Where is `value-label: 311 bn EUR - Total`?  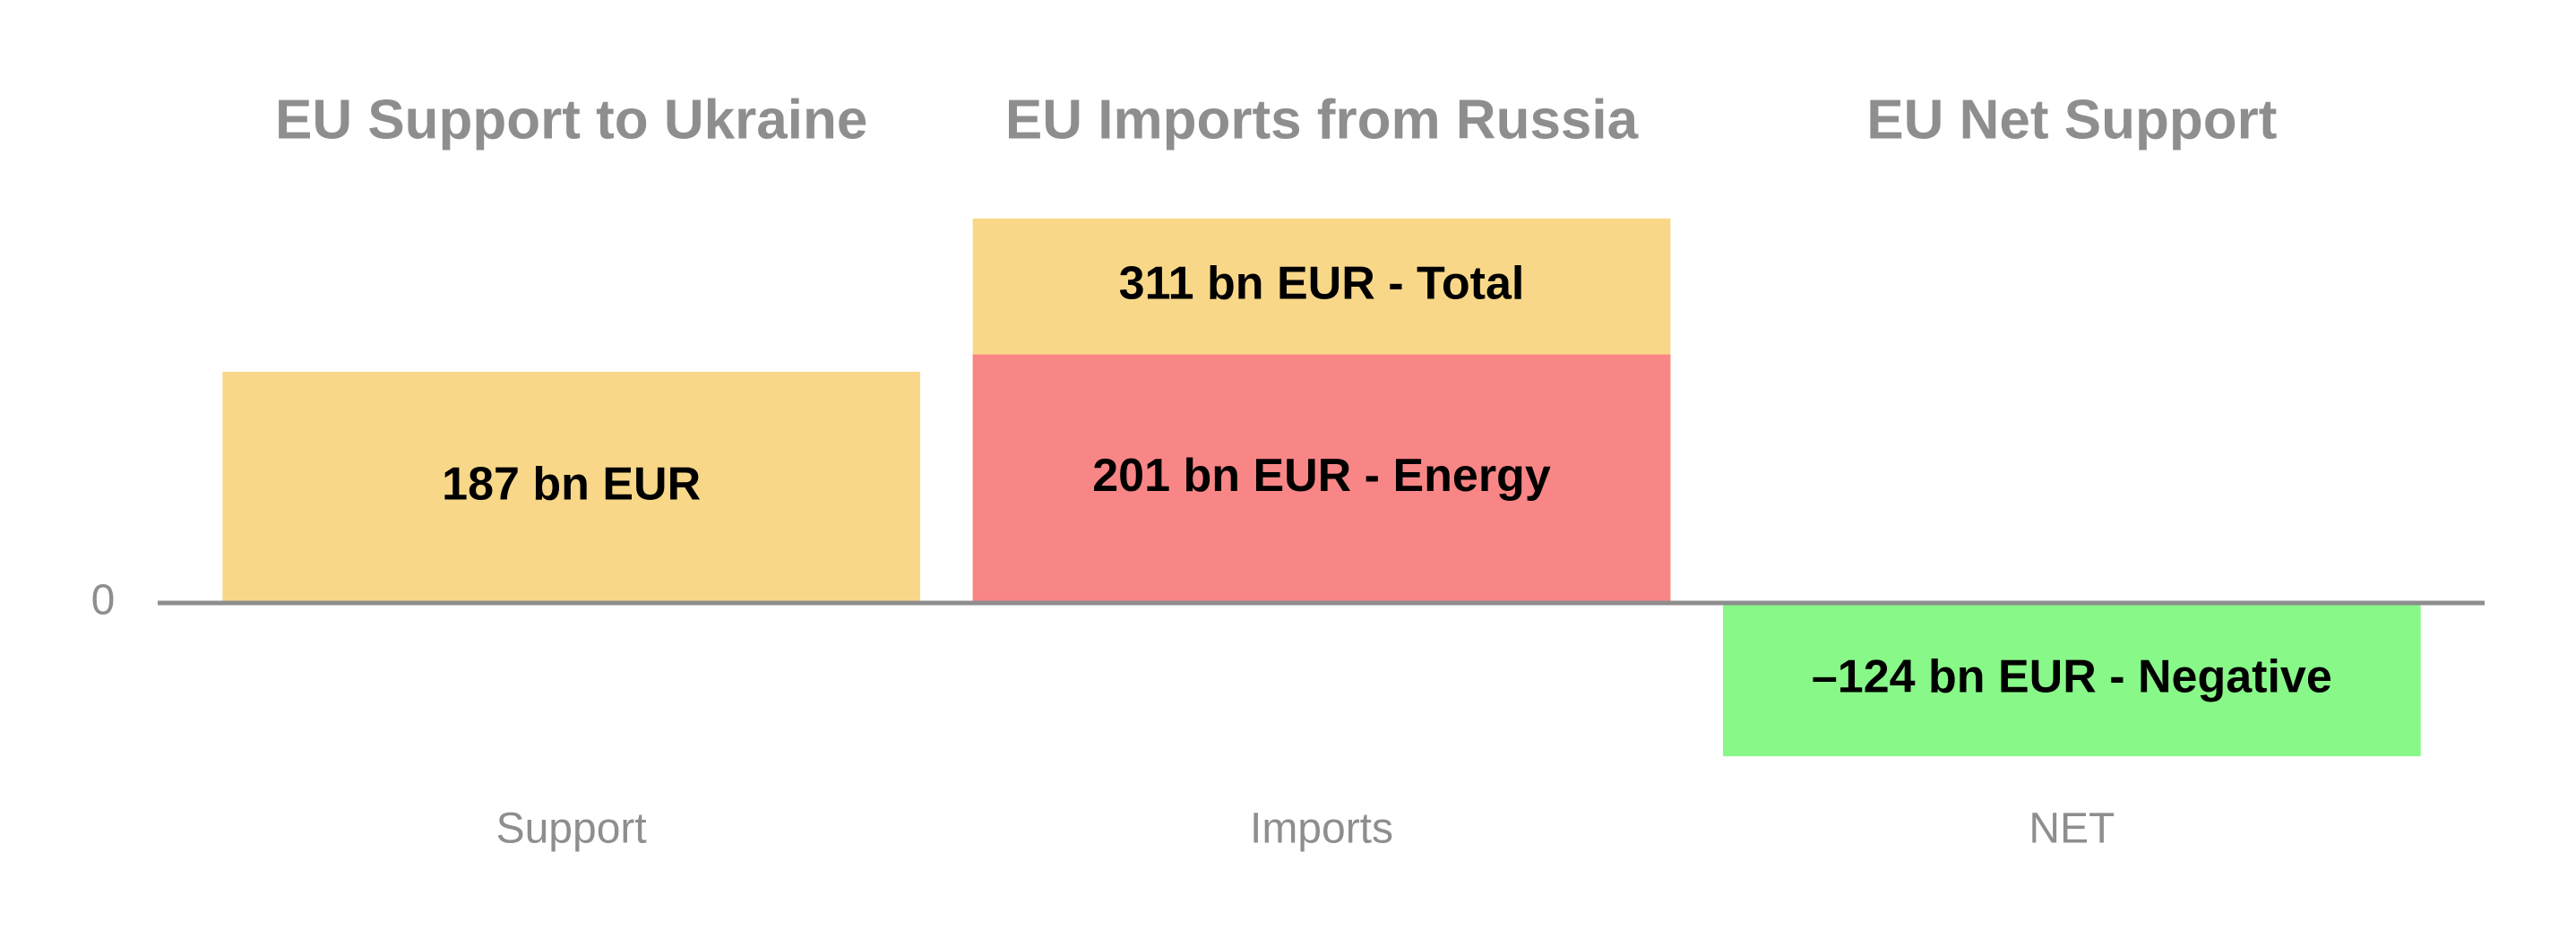 value-label: 311 bn EUR - Total is located at coordinates (1322, 283).